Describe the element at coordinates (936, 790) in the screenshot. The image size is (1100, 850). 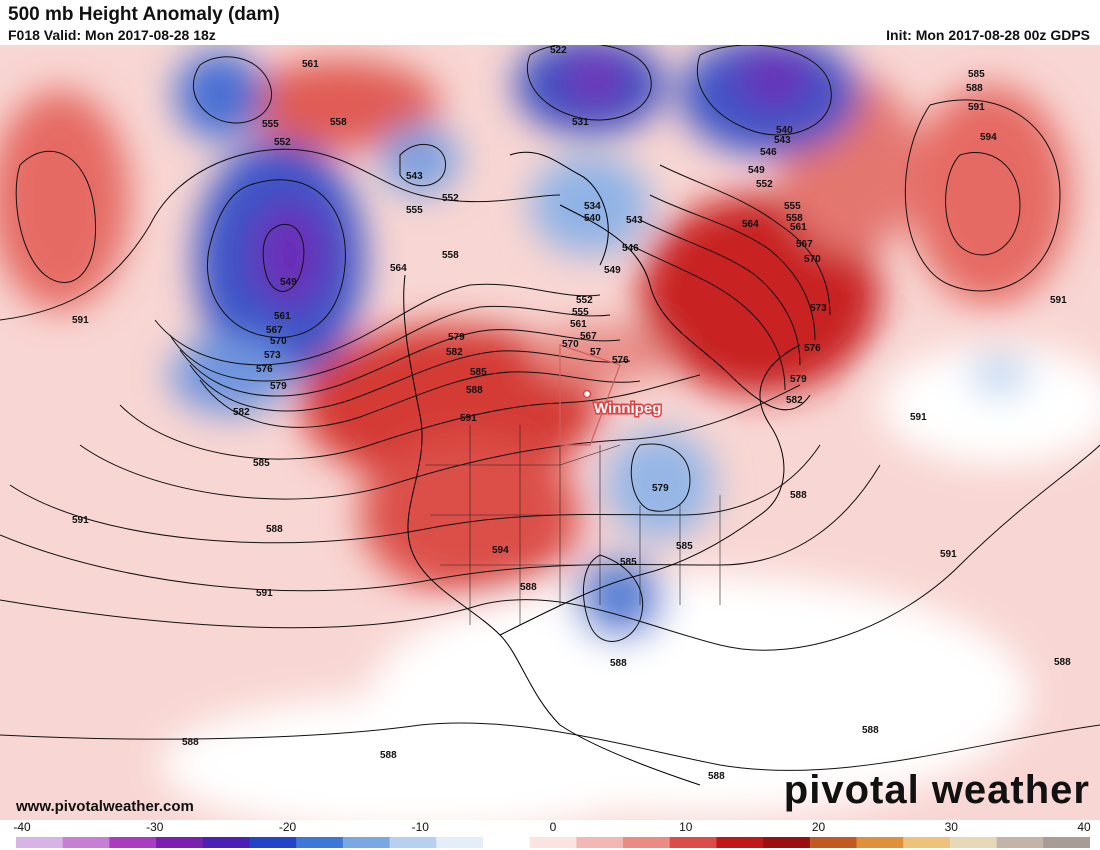
I see `brand-logo: pivotal weather` at that location.